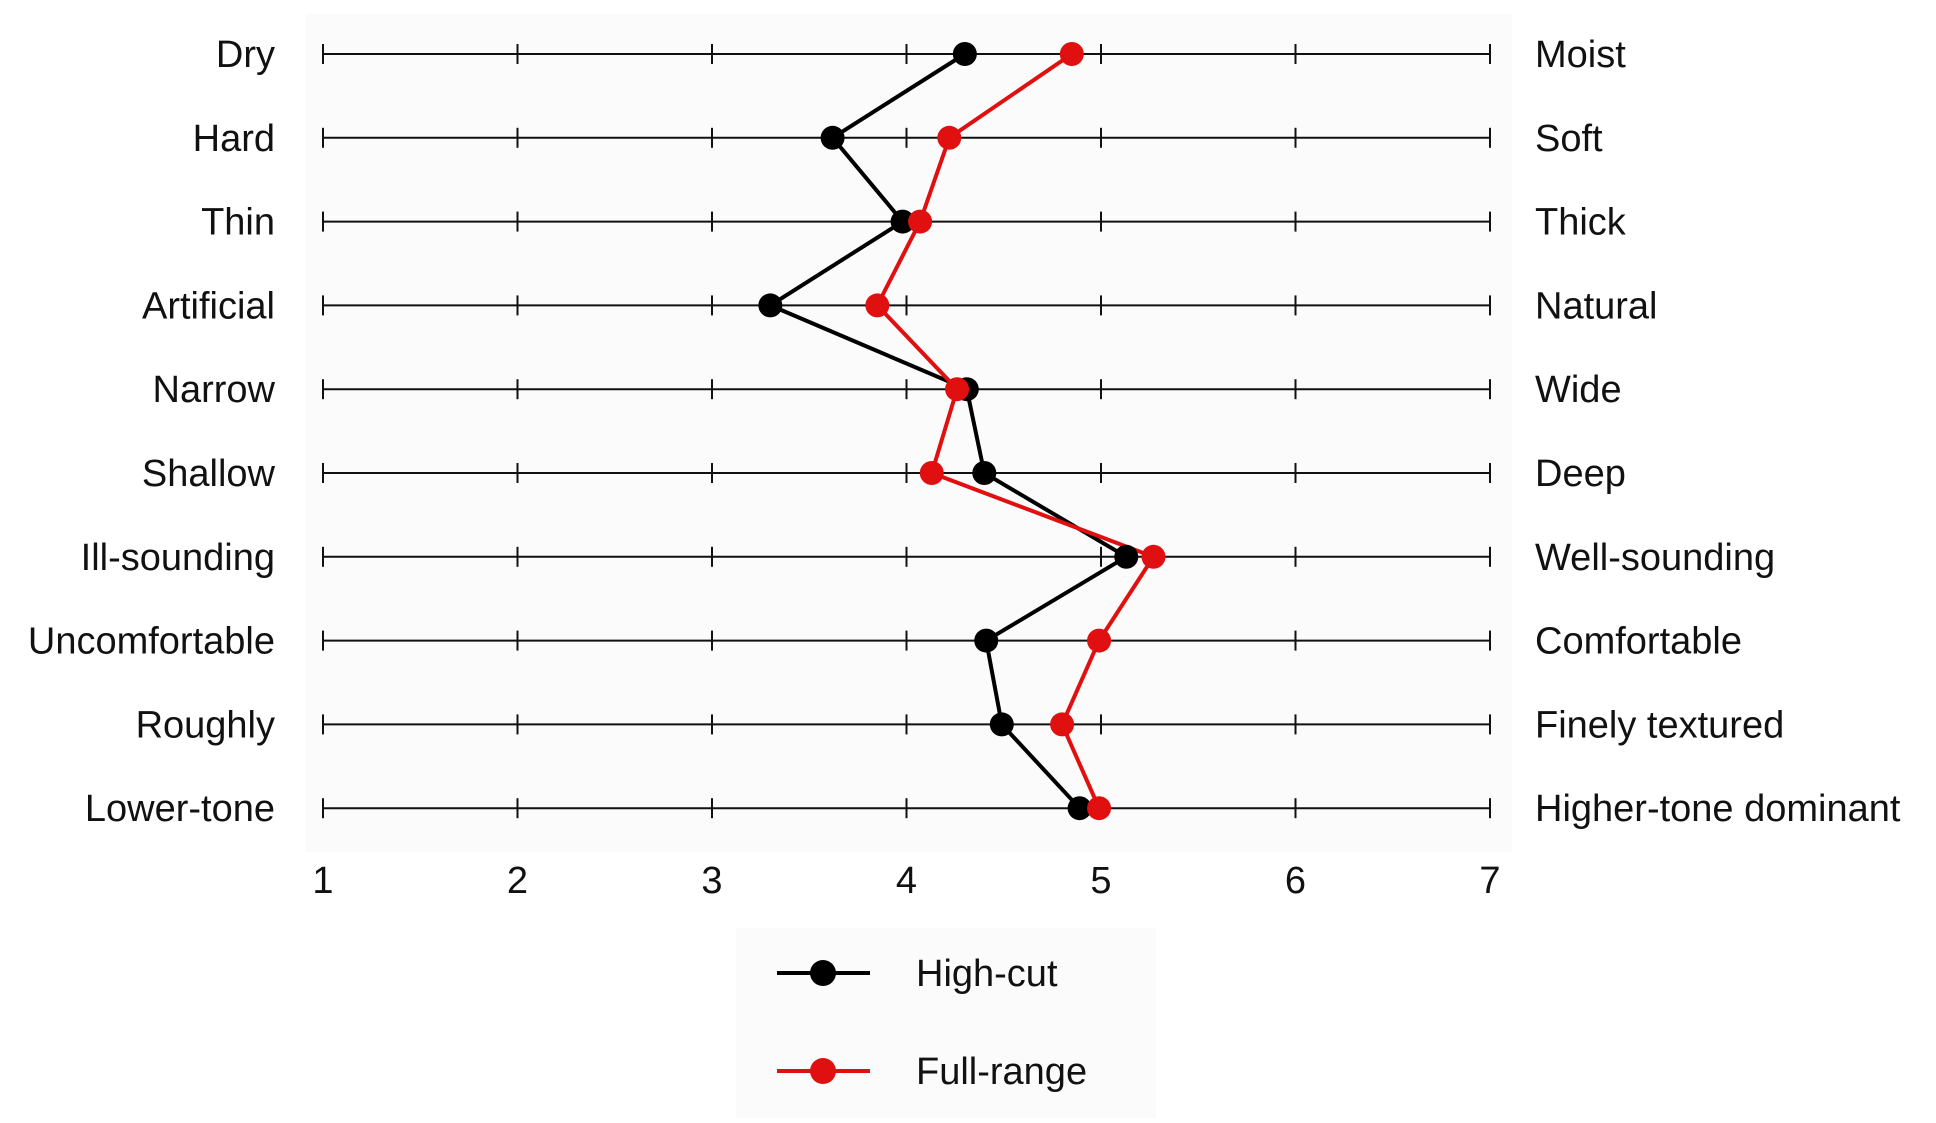  Describe the element at coordinates (932, 1023) in the screenshot. I see `legend: High-cut Full-range` at that location.